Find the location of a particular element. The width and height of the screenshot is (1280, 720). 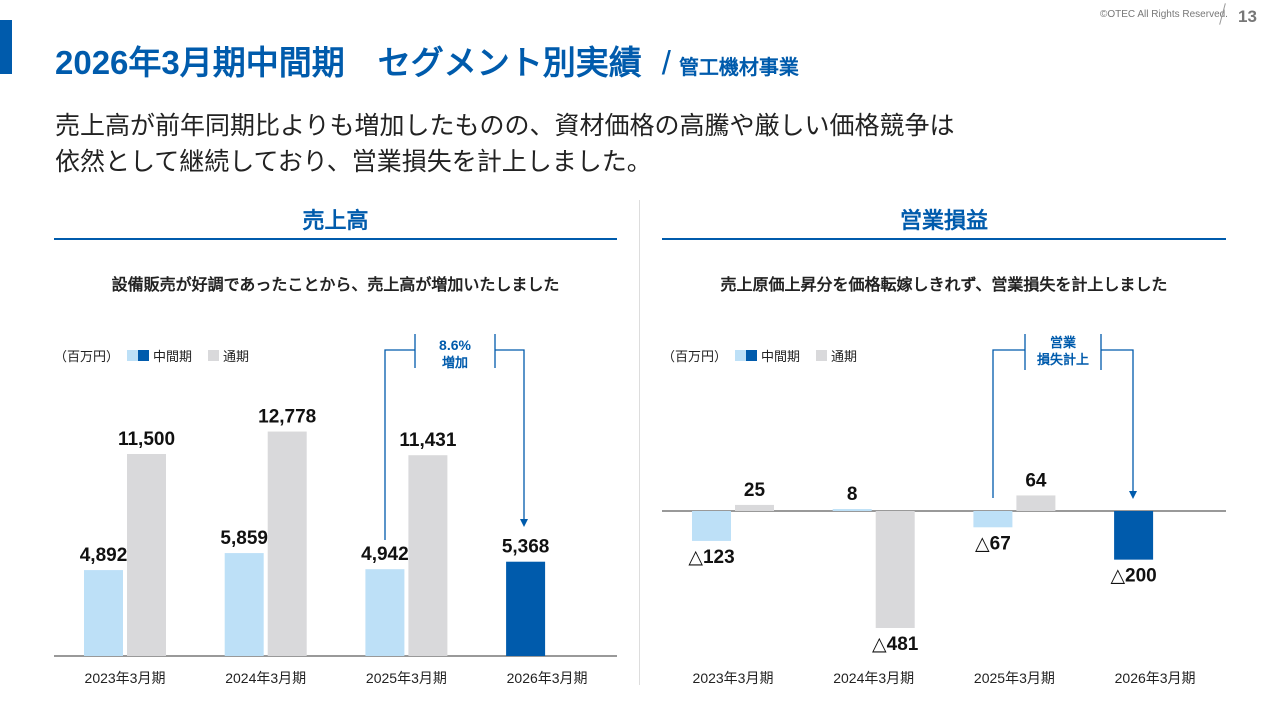

lead-line-1: 売上高が前年同期比よりも増加したものの、資材価格の高騰や厳しい価格競争は is located at coordinates (505, 126).